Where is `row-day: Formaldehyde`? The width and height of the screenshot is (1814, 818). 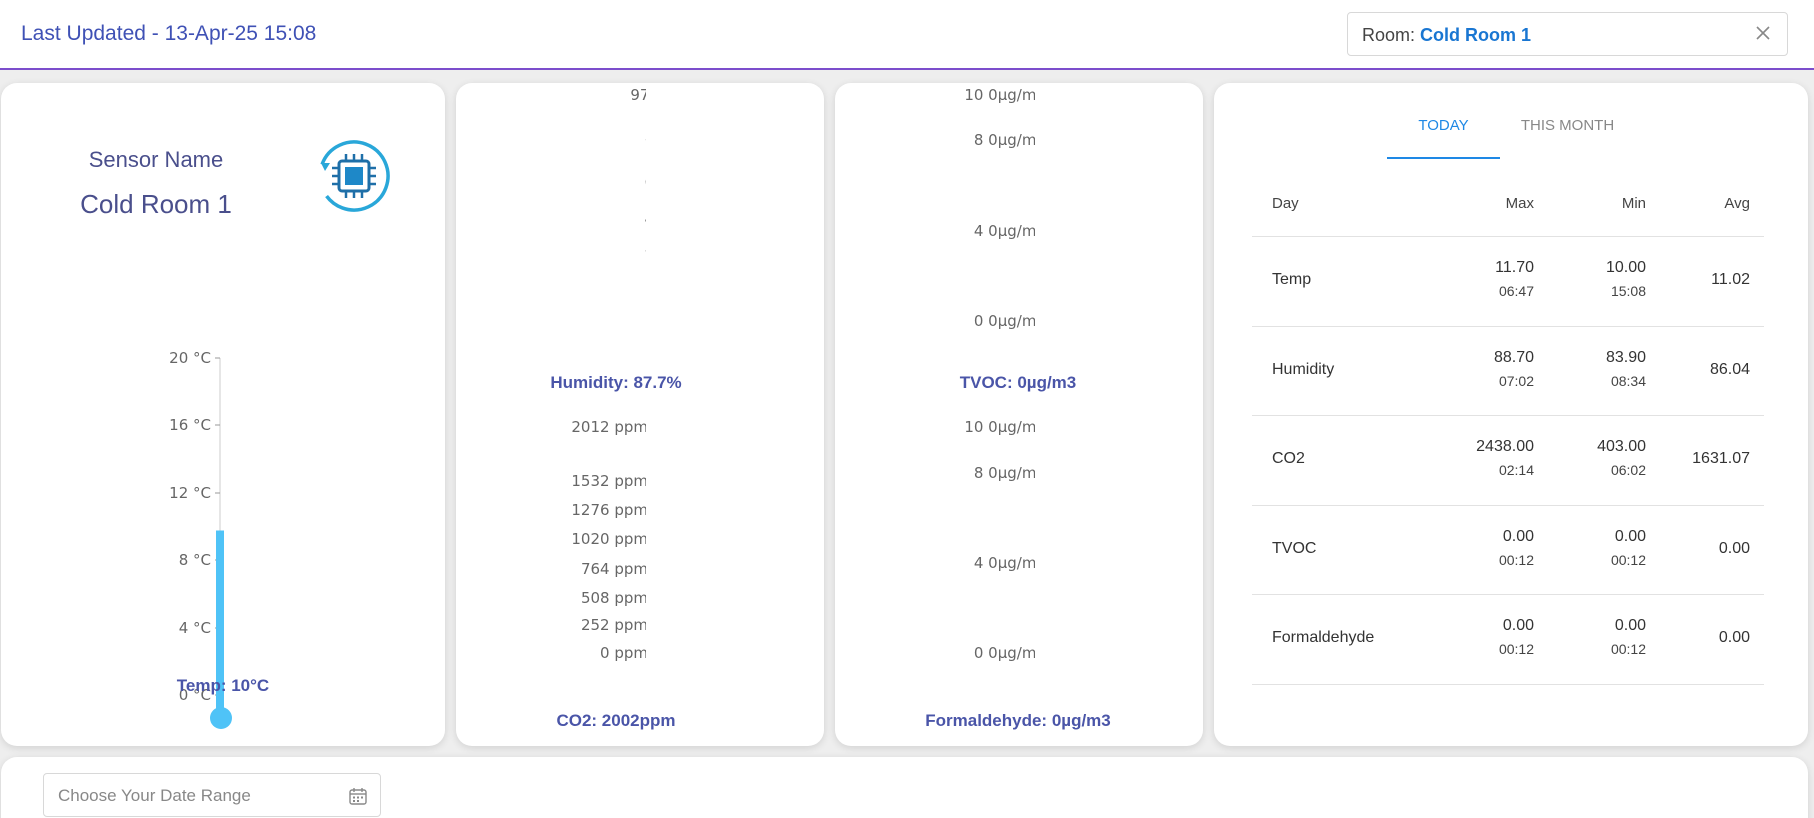
row-day: Formaldehyde is located at coordinates (1323, 637).